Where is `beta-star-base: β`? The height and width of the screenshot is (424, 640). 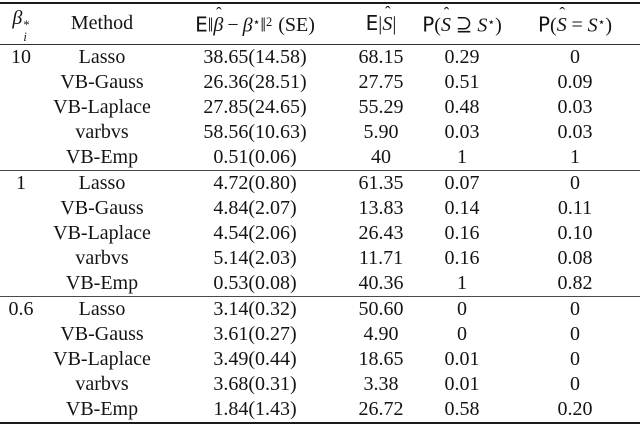
beta-star-base: β is located at coordinates (247, 25).